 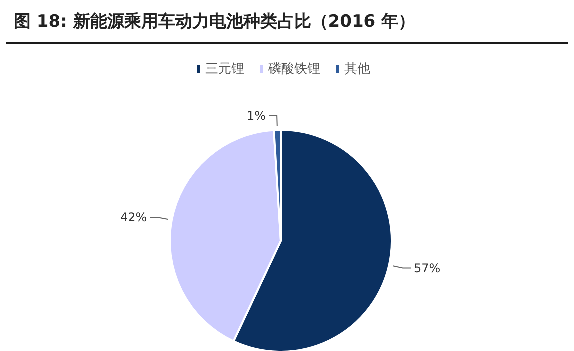 I want to click on legend-label: 其他, so click(x=357, y=69).